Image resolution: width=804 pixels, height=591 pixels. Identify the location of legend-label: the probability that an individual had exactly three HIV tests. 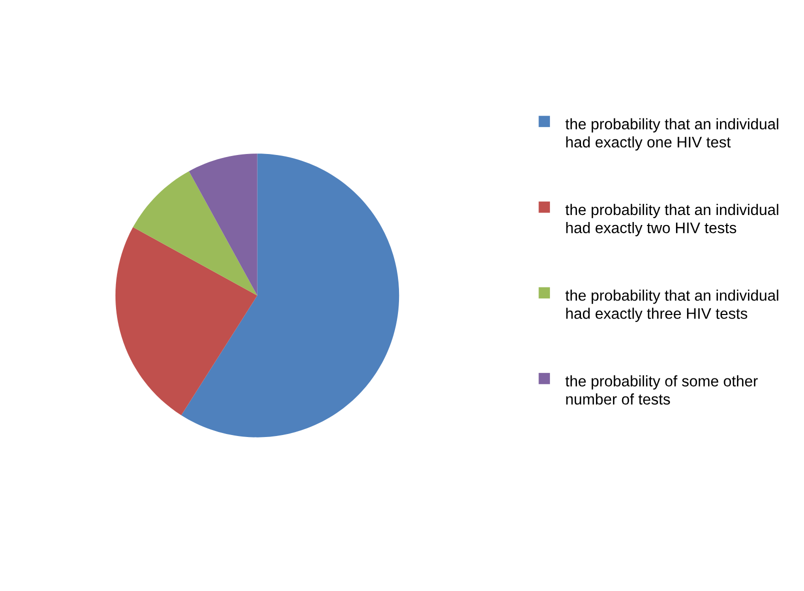
(671, 306).